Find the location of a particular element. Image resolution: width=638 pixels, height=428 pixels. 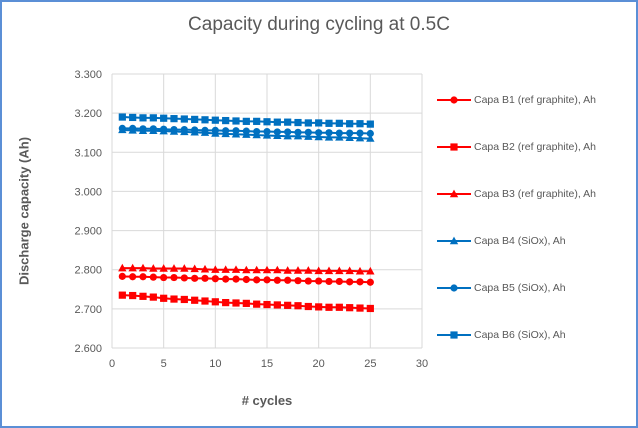

x-tick-label: 0 is located at coordinates (112, 364).